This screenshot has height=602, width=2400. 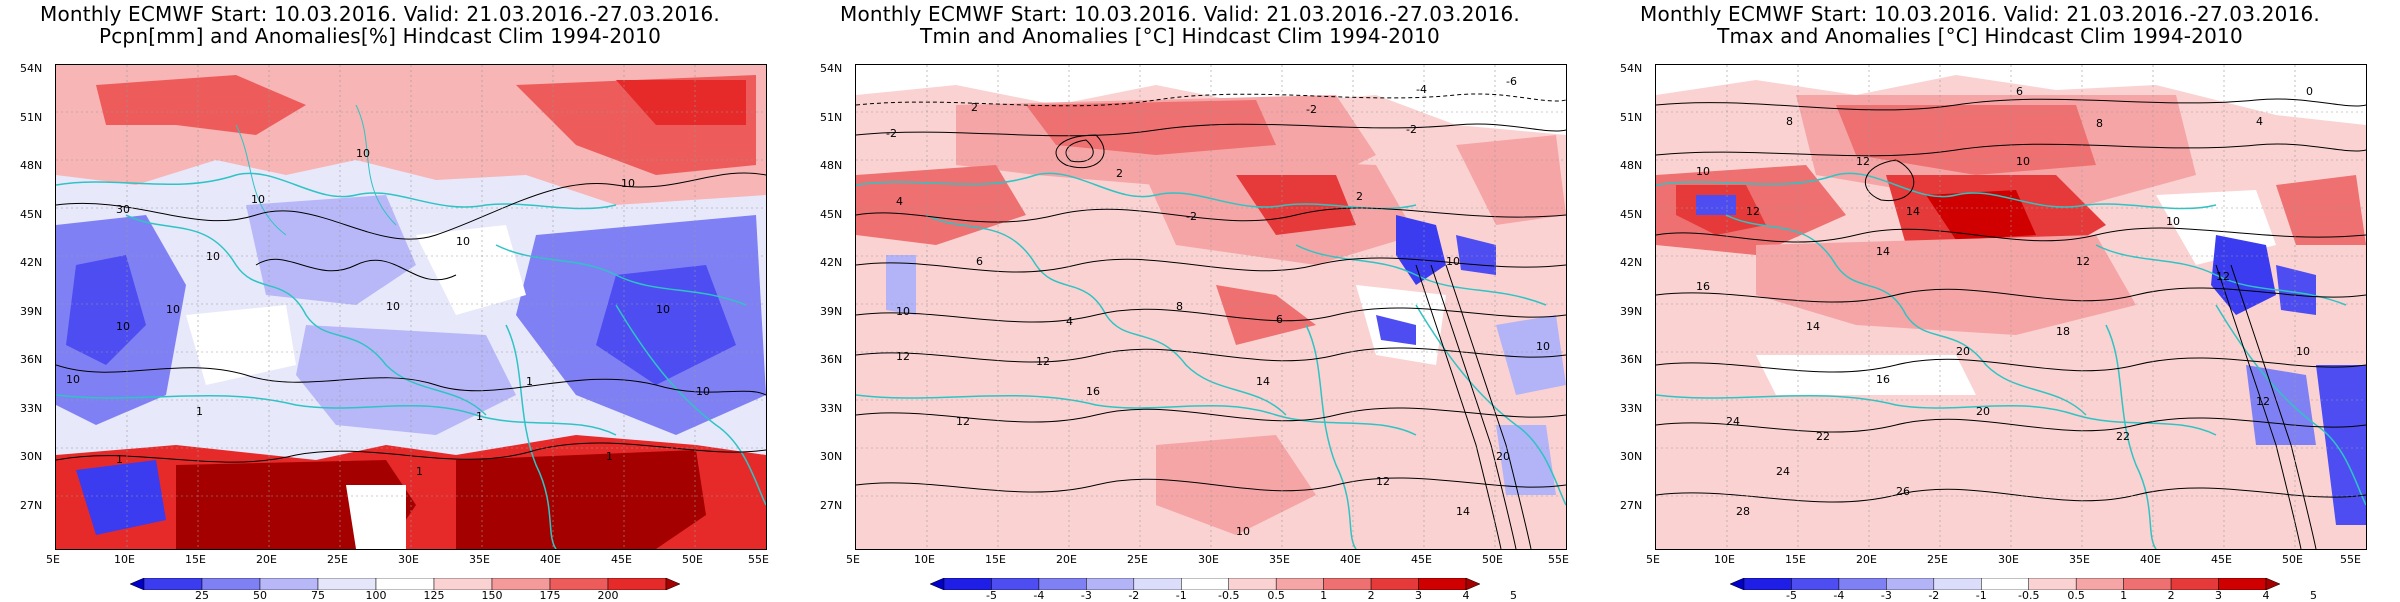 What do you see at coordinates (492, 595) in the screenshot?
I see `colorbar-label: 150` at bounding box center [492, 595].